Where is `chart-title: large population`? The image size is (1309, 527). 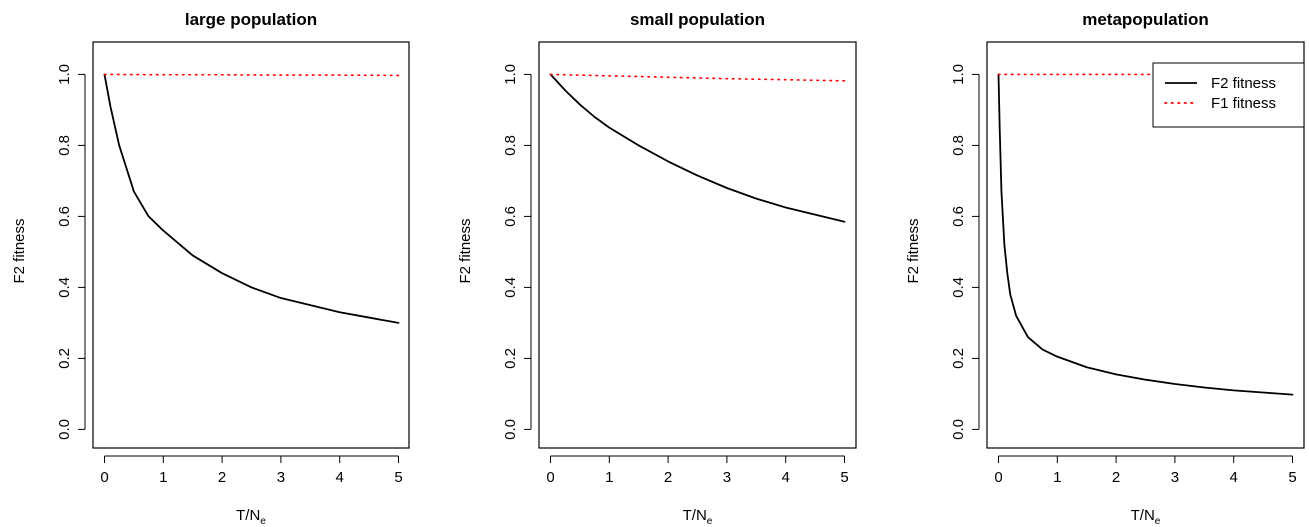
chart-title: large population is located at coordinates (251, 19).